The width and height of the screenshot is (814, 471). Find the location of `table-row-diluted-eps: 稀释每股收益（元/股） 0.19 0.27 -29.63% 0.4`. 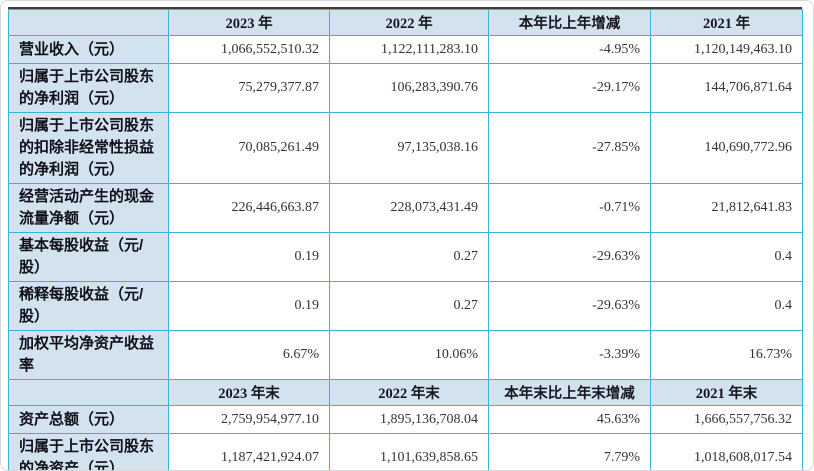

table-row-diluted-eps: 稀释每股收益（元/股） 0.19 0.27 -29.63% 0.4 is located at coordinates (405, 306).